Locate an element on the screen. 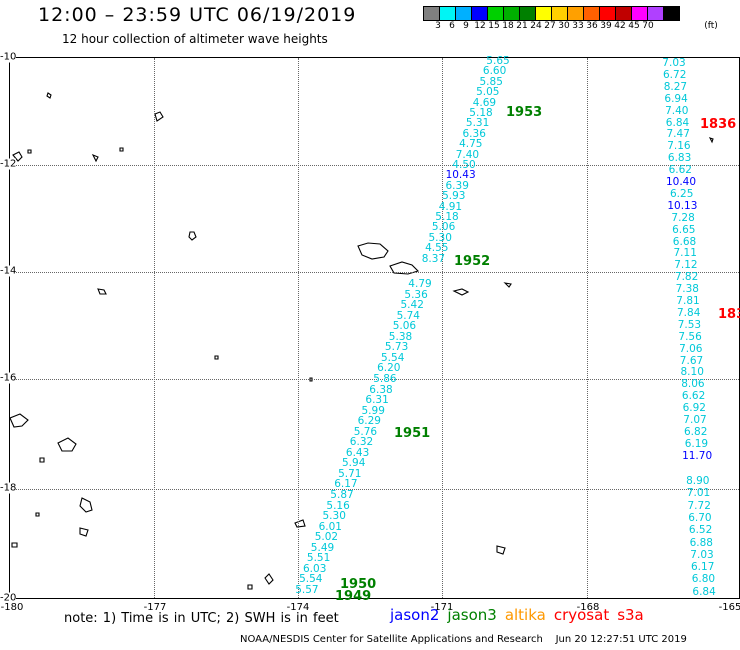 The height and width of the screenshot is (650, 740). wave-height-value: 6.84 is located at coordinates (677, 122).